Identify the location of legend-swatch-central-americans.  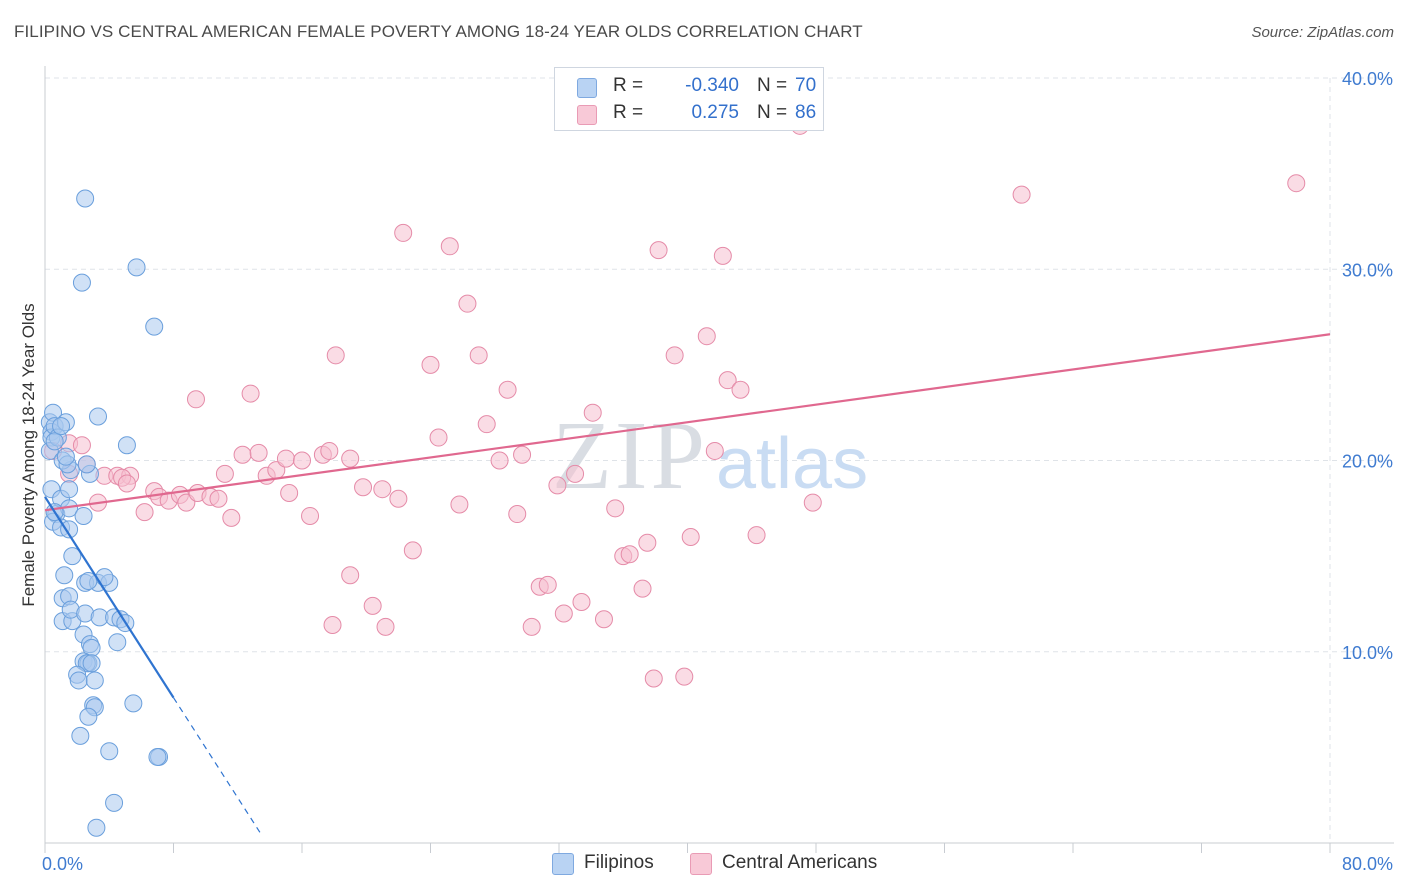
(587, 115).